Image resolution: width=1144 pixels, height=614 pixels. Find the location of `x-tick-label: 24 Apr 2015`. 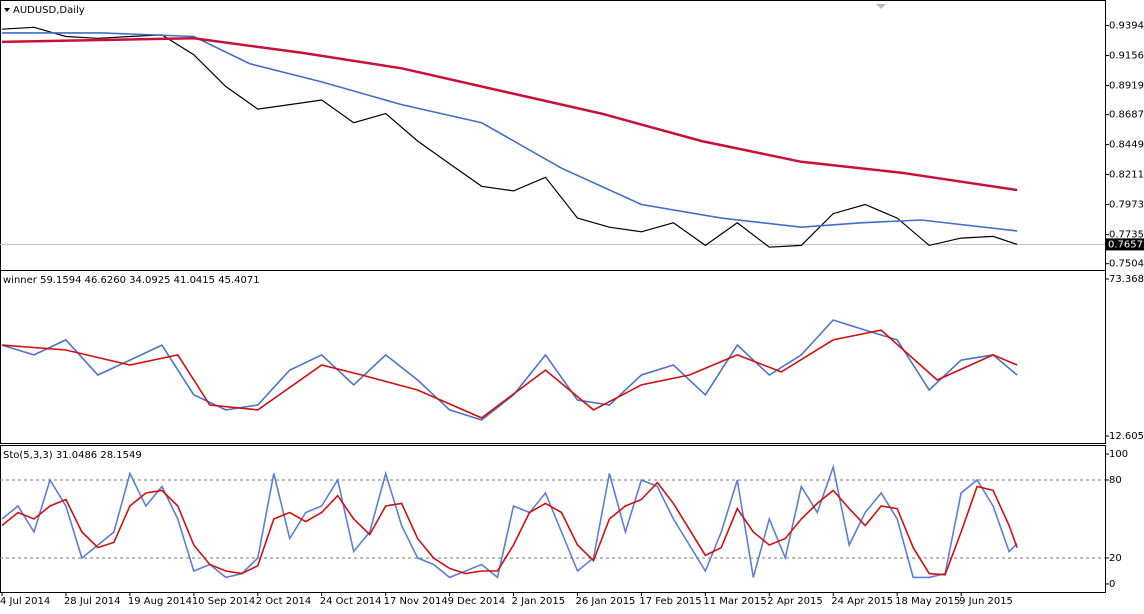

x-tick-label: 24 Apr 2015 is located at coordinates (862, 601).